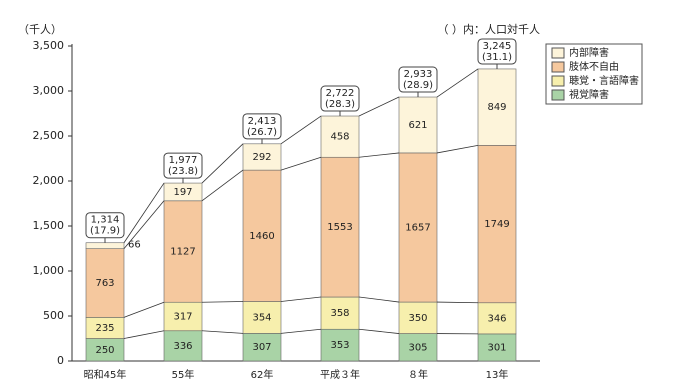 This screenshot has height=391, width=680. What do you see at coordinates (53, 315) in the screenshot?
I see `y-tick-label: 500` at bounding box center [53, 315].